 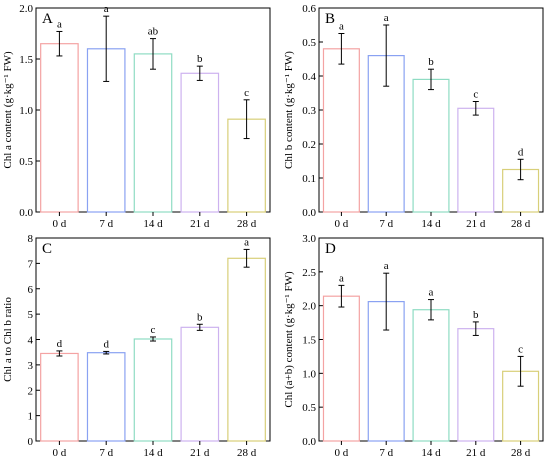 What do you see at coordinates (309, 145) in the screenshot?
I see `y-tick-label: 0.2` at bounding box center [309, 145].